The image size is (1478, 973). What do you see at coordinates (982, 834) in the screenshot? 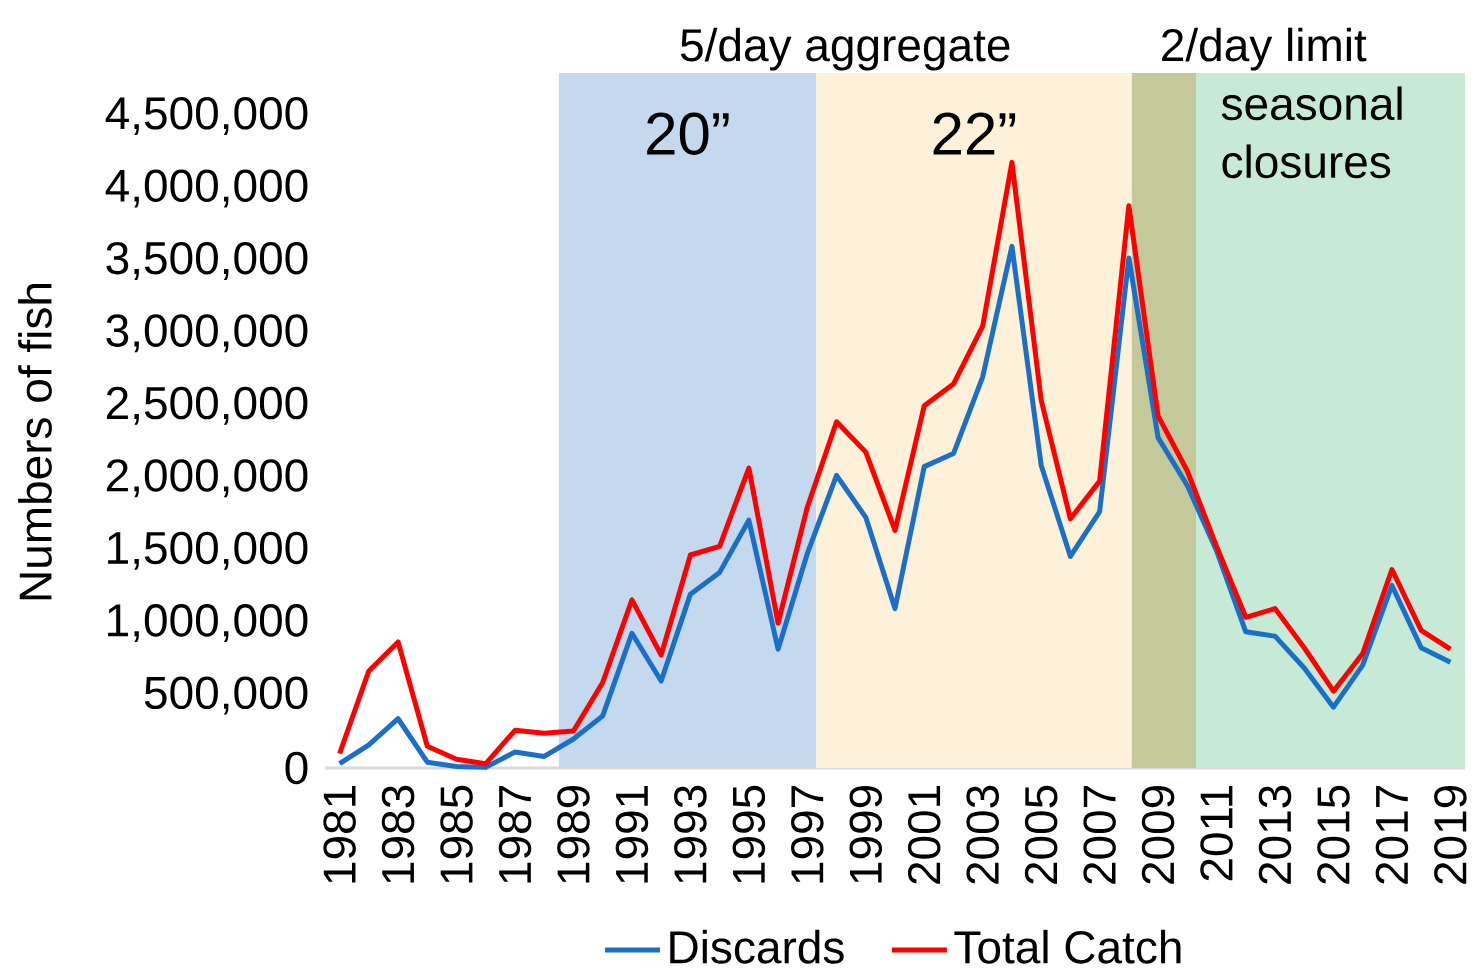
I see `x-tick-label: 2003` at bounding box center [982, 834].